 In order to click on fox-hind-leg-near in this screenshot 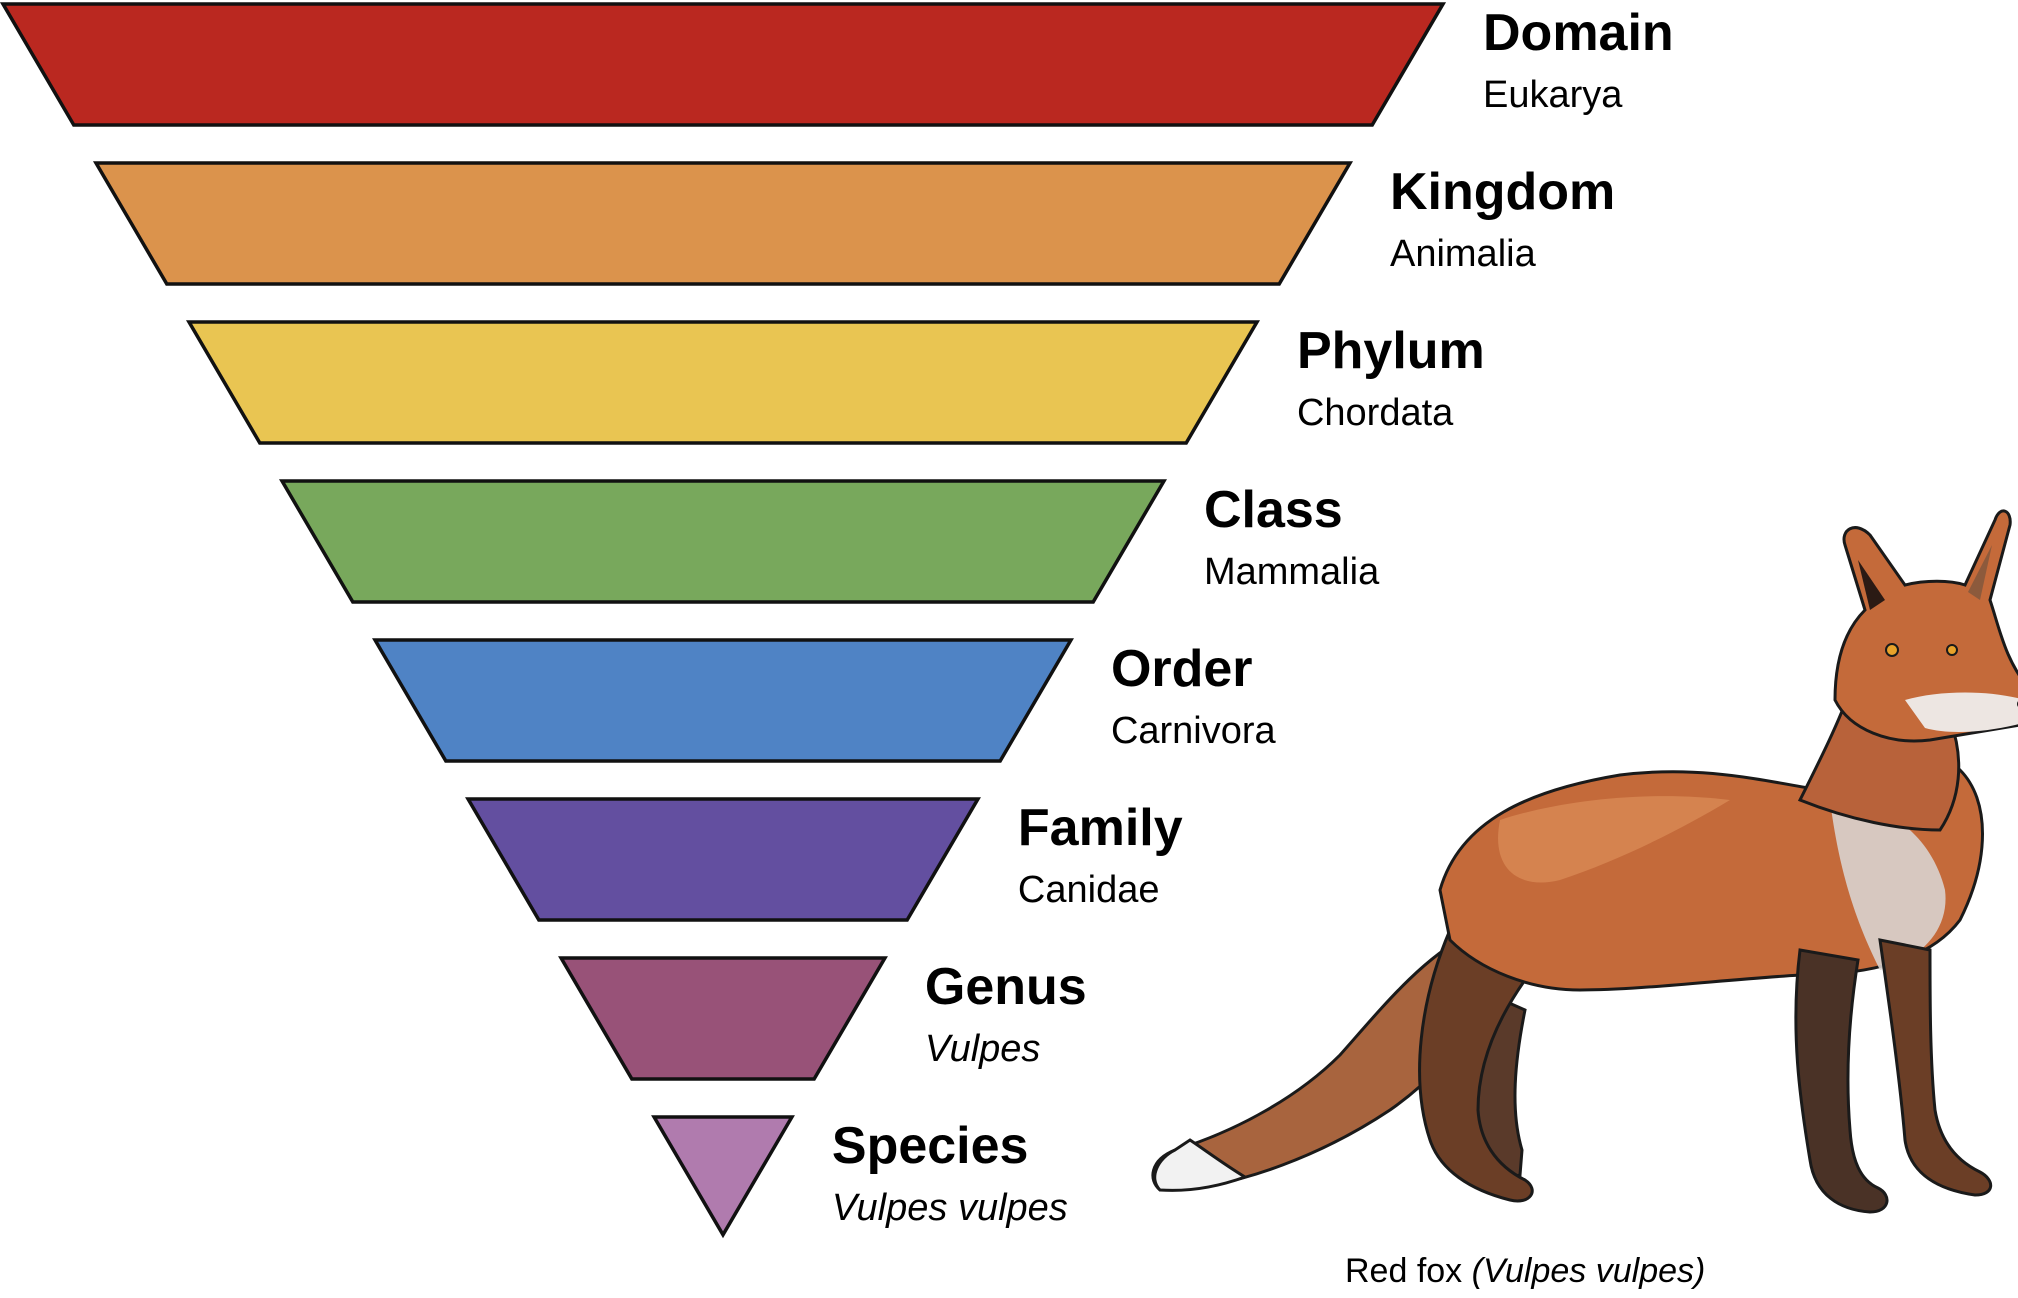, I will do `click(1480, 1065)`.